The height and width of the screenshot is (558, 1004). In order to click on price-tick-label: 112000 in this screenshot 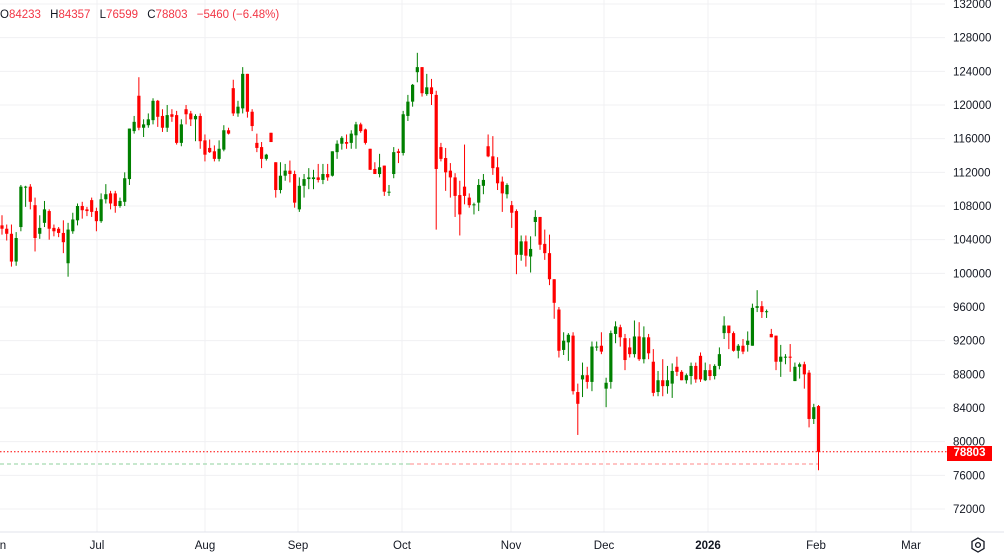, I will do `click(972, 173)`.